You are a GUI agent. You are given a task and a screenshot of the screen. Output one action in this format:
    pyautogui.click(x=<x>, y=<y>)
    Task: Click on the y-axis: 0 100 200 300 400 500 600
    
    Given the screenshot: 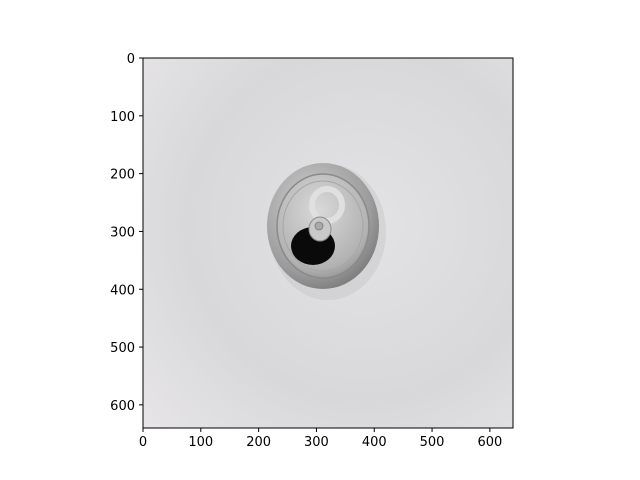 What is the action you would take?
    pyautogui.click(x=126, y=233)
    